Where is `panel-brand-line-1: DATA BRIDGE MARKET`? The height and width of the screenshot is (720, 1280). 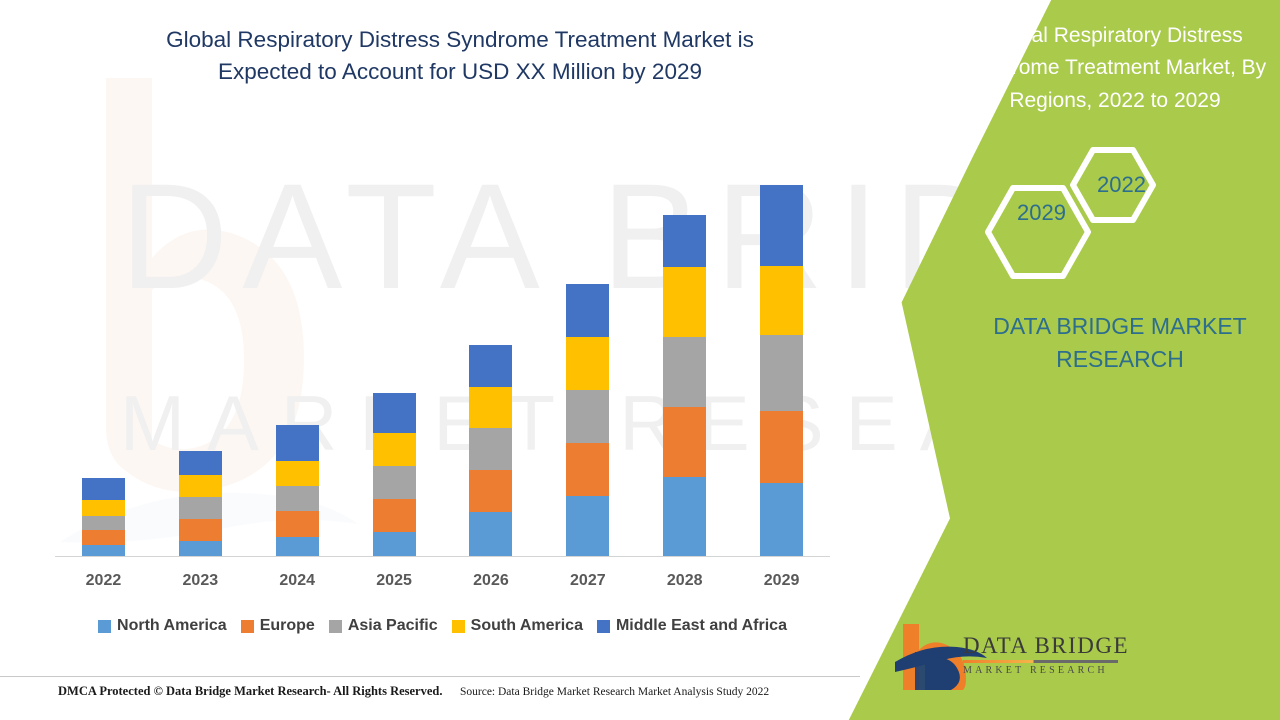
panel-brand-line-1: DATA BRIDGE MARKET is located at coordinates (1120, 326).